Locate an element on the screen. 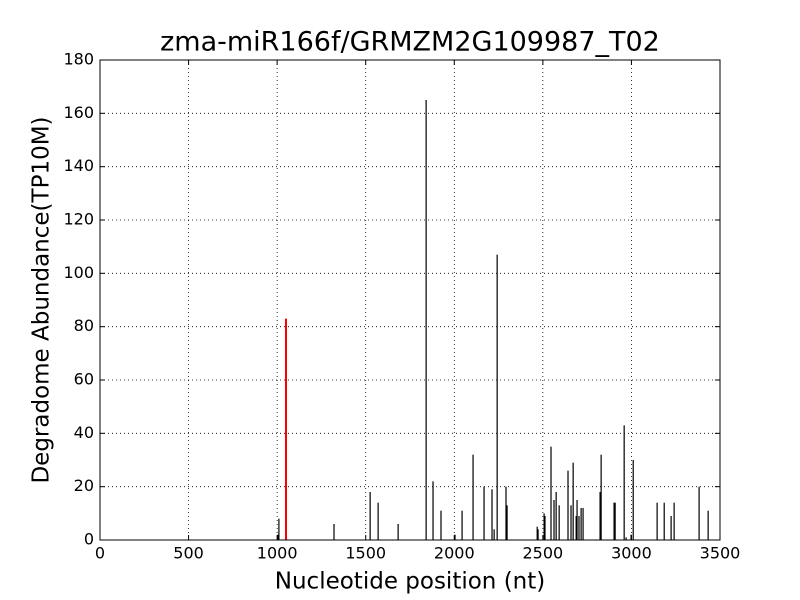 The image size is (800, 600). y-tick-label: 120 is located at coordinates (78, 219).